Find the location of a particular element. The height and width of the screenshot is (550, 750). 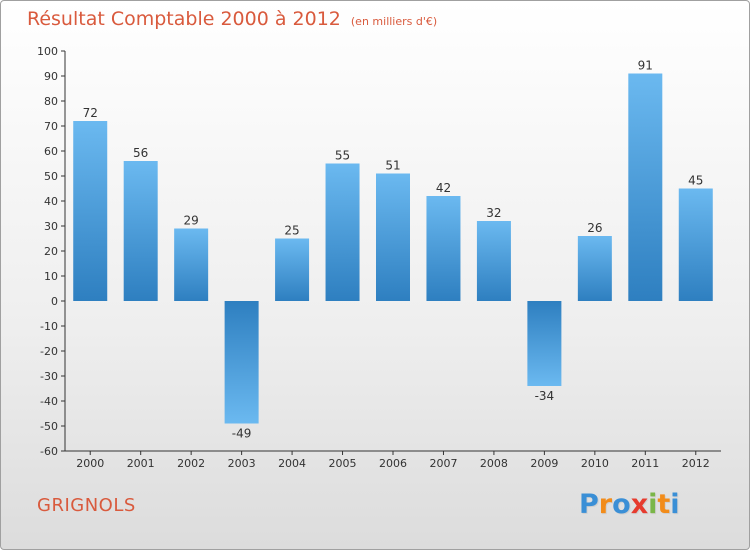

logo-letter: r is located at coordinates (605, 504).